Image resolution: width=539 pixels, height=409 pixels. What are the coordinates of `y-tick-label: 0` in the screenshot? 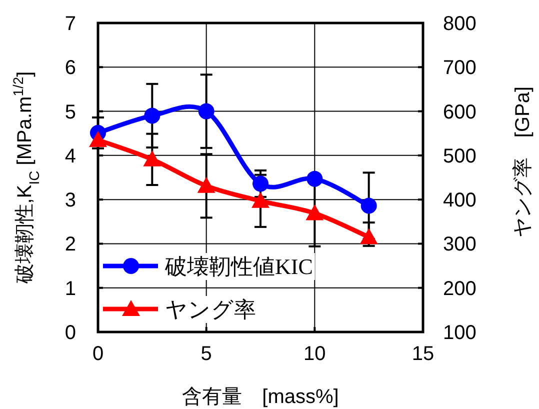 It's located at (70, 333).